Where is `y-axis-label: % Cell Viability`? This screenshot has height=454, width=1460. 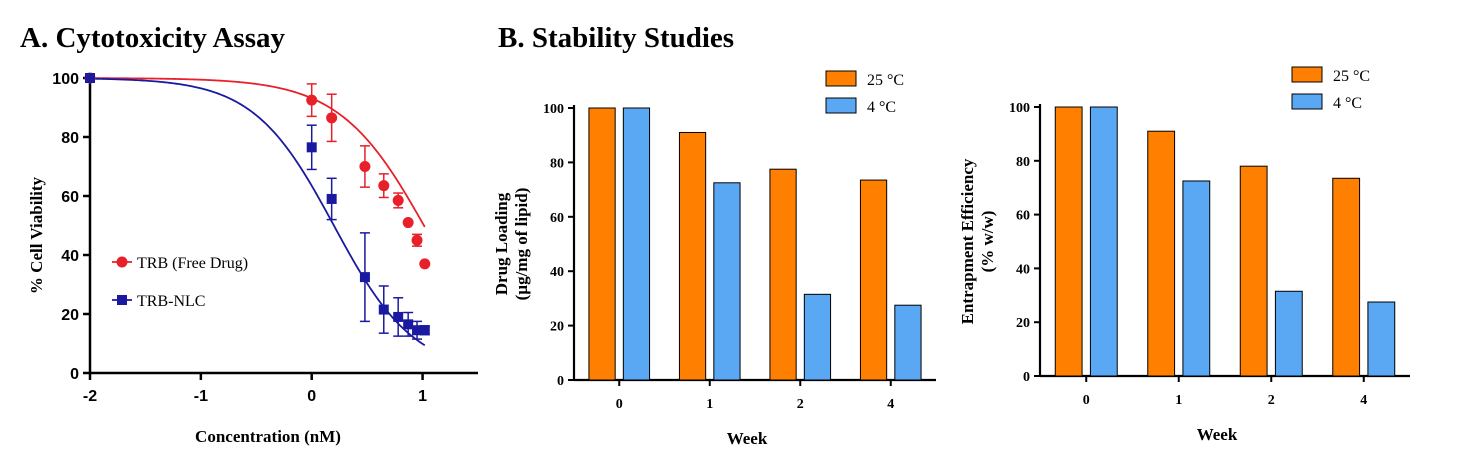 y-axis-label: % Cell Viability is located at coordinates (36, 235).